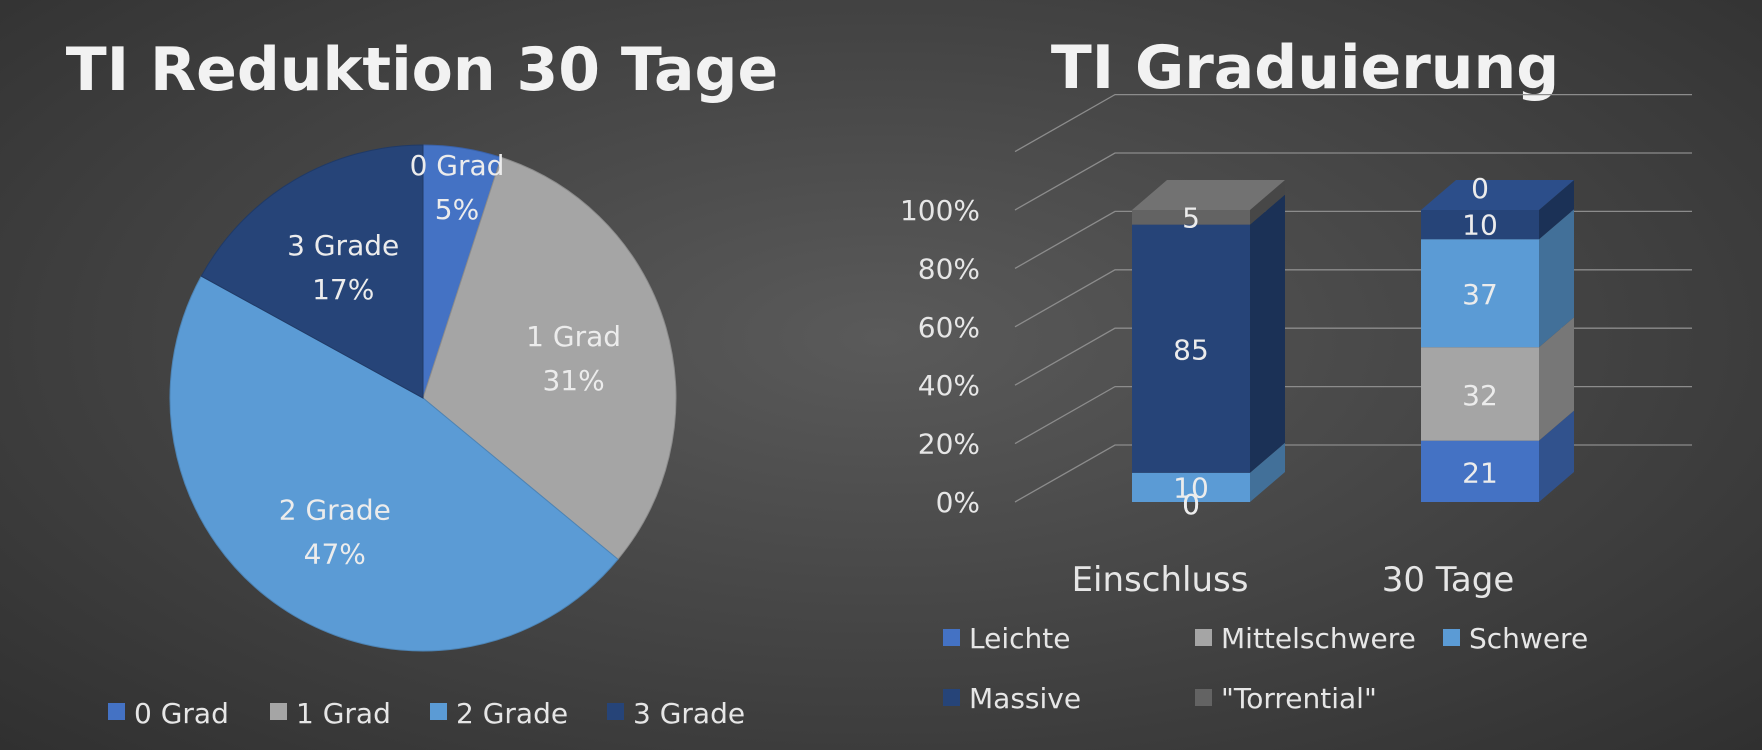 Image resolution: width=1762 pixels, height=750 pixels. I want to click on bar-legend-label-schwere: Schwere, so click(1528, 638).